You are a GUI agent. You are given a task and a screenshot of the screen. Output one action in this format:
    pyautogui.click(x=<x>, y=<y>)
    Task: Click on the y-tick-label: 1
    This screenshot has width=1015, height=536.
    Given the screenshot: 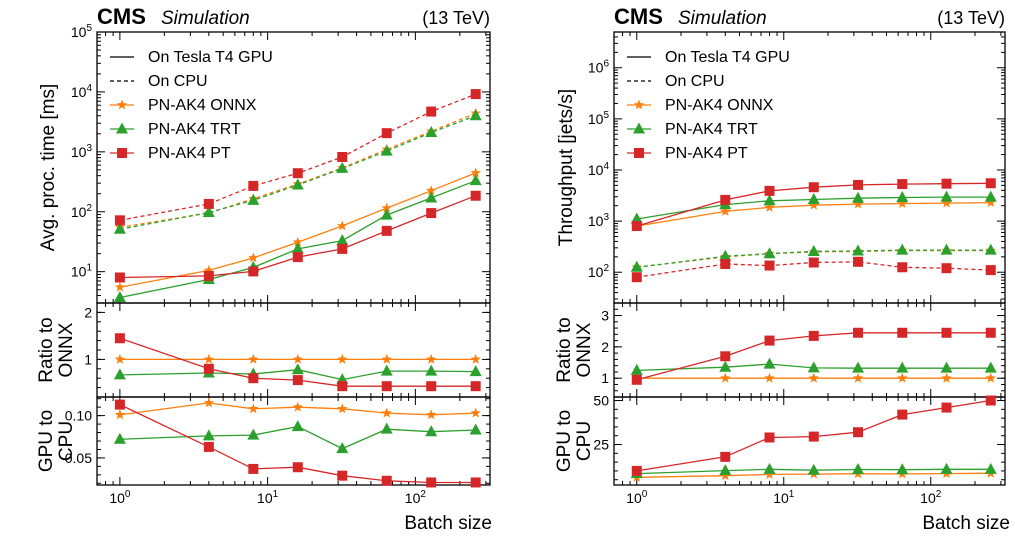 What is the action you would take?
    pyautogui.click(x=605, y=378)
    